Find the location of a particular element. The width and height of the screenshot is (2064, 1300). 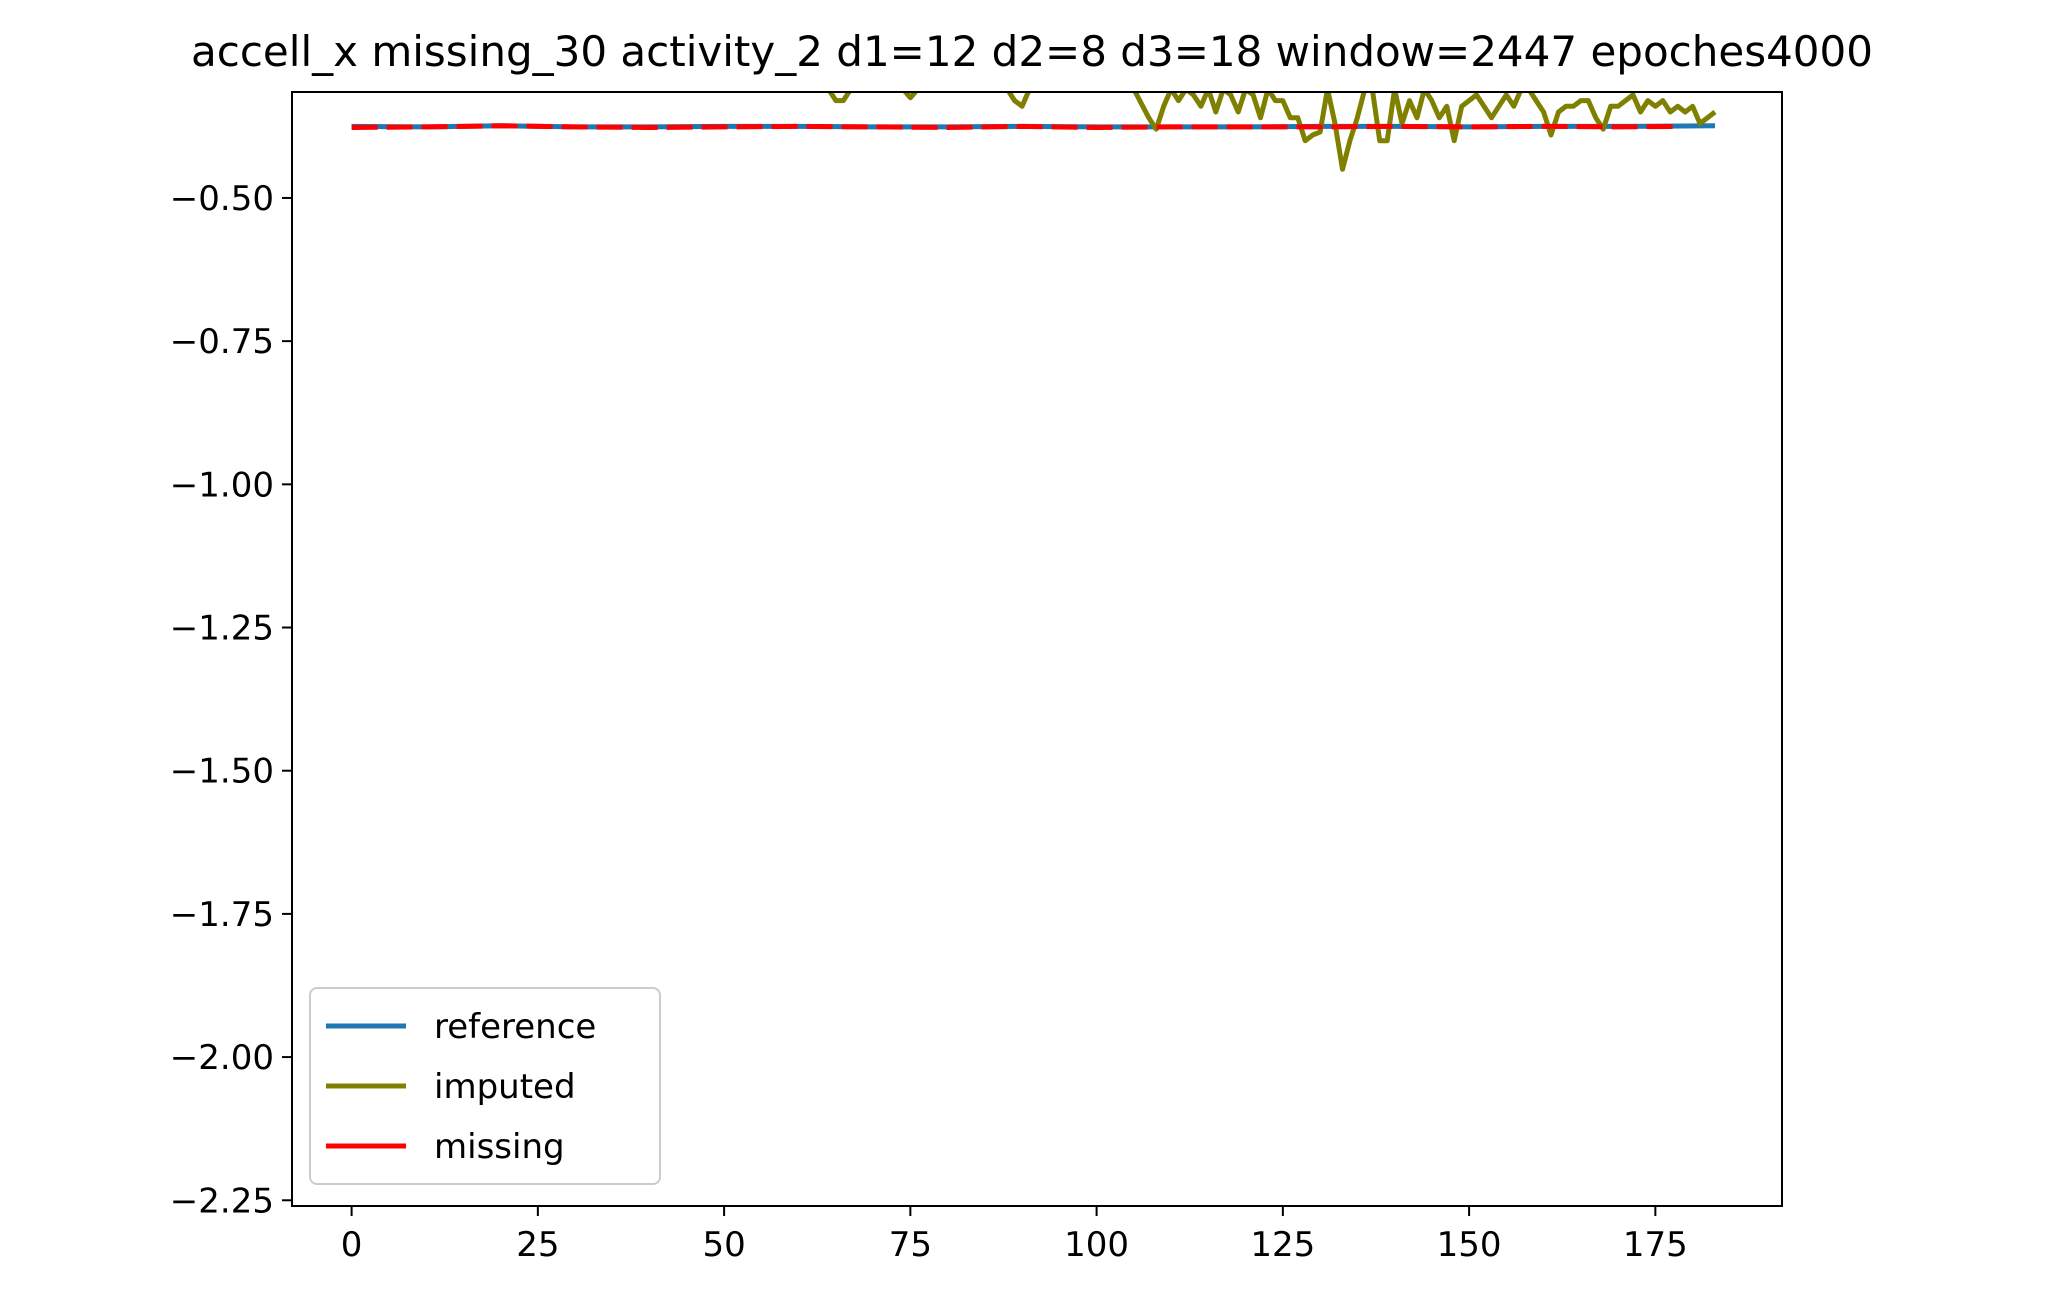

x-tick-label: 25 is located at coordinates (537, 1245).